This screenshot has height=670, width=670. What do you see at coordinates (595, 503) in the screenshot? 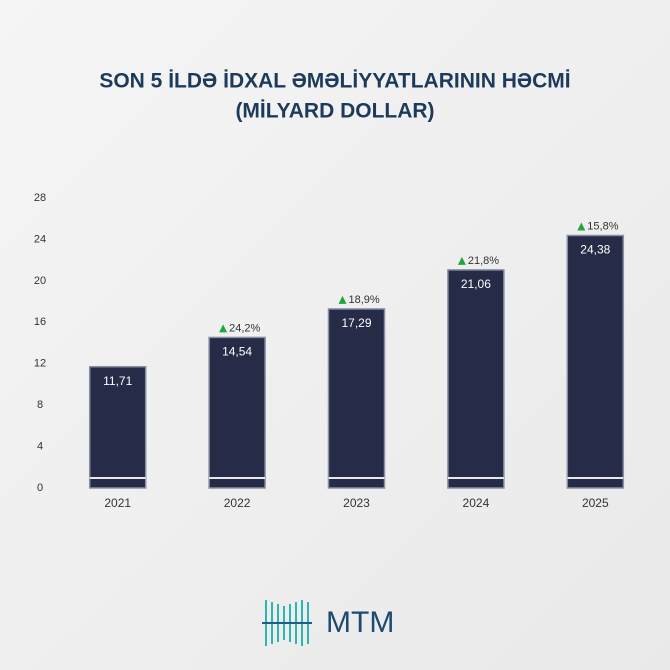
I see `x-tick-label: 2025` at bounding box center [595, 503].